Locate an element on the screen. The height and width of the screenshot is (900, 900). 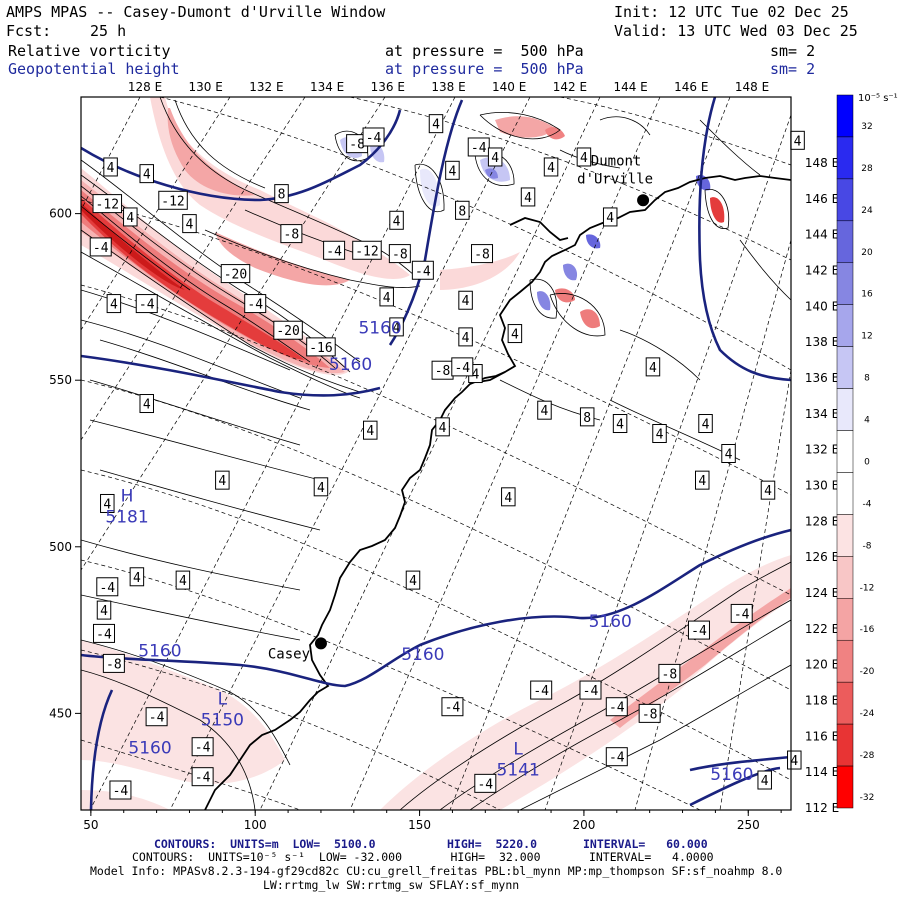
right-lon-label: 134 E is located at coordinates (822, 414).